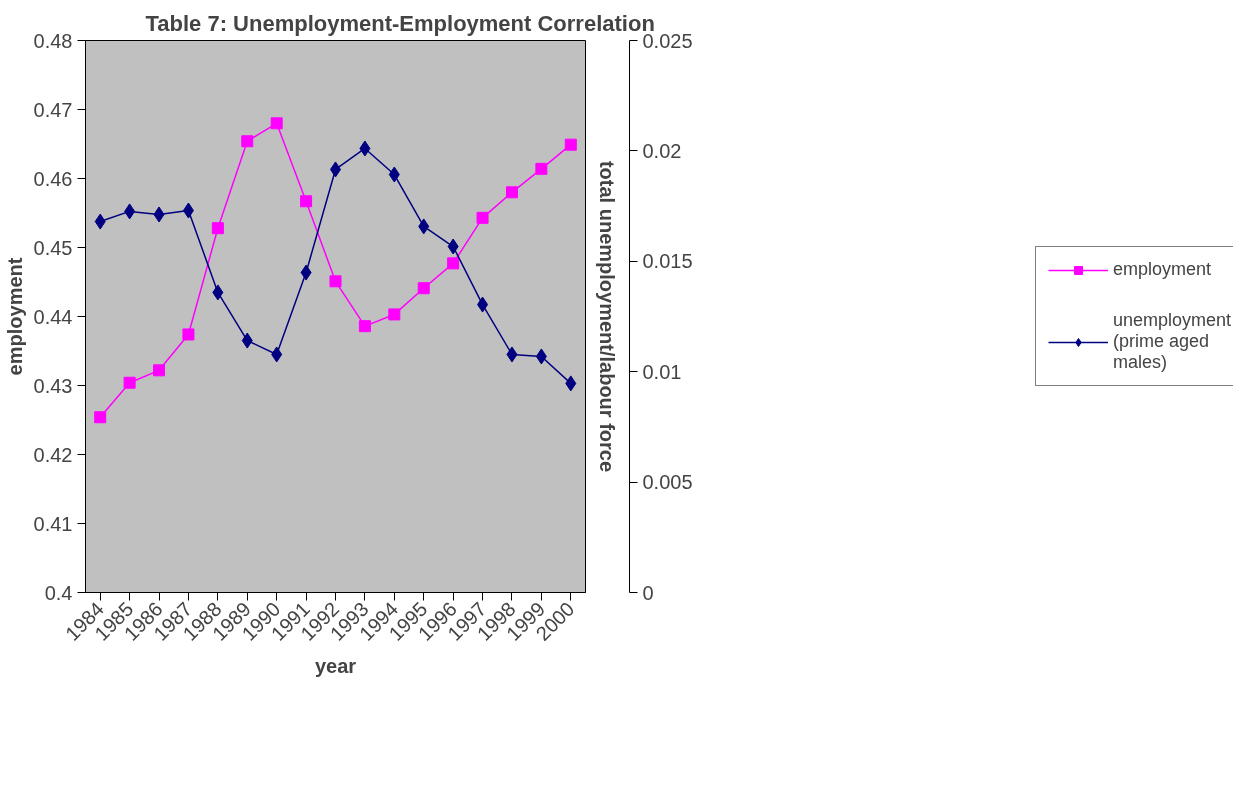  I want to click on y2-axis-title: total unemployment/labour force, so click(606, 316).